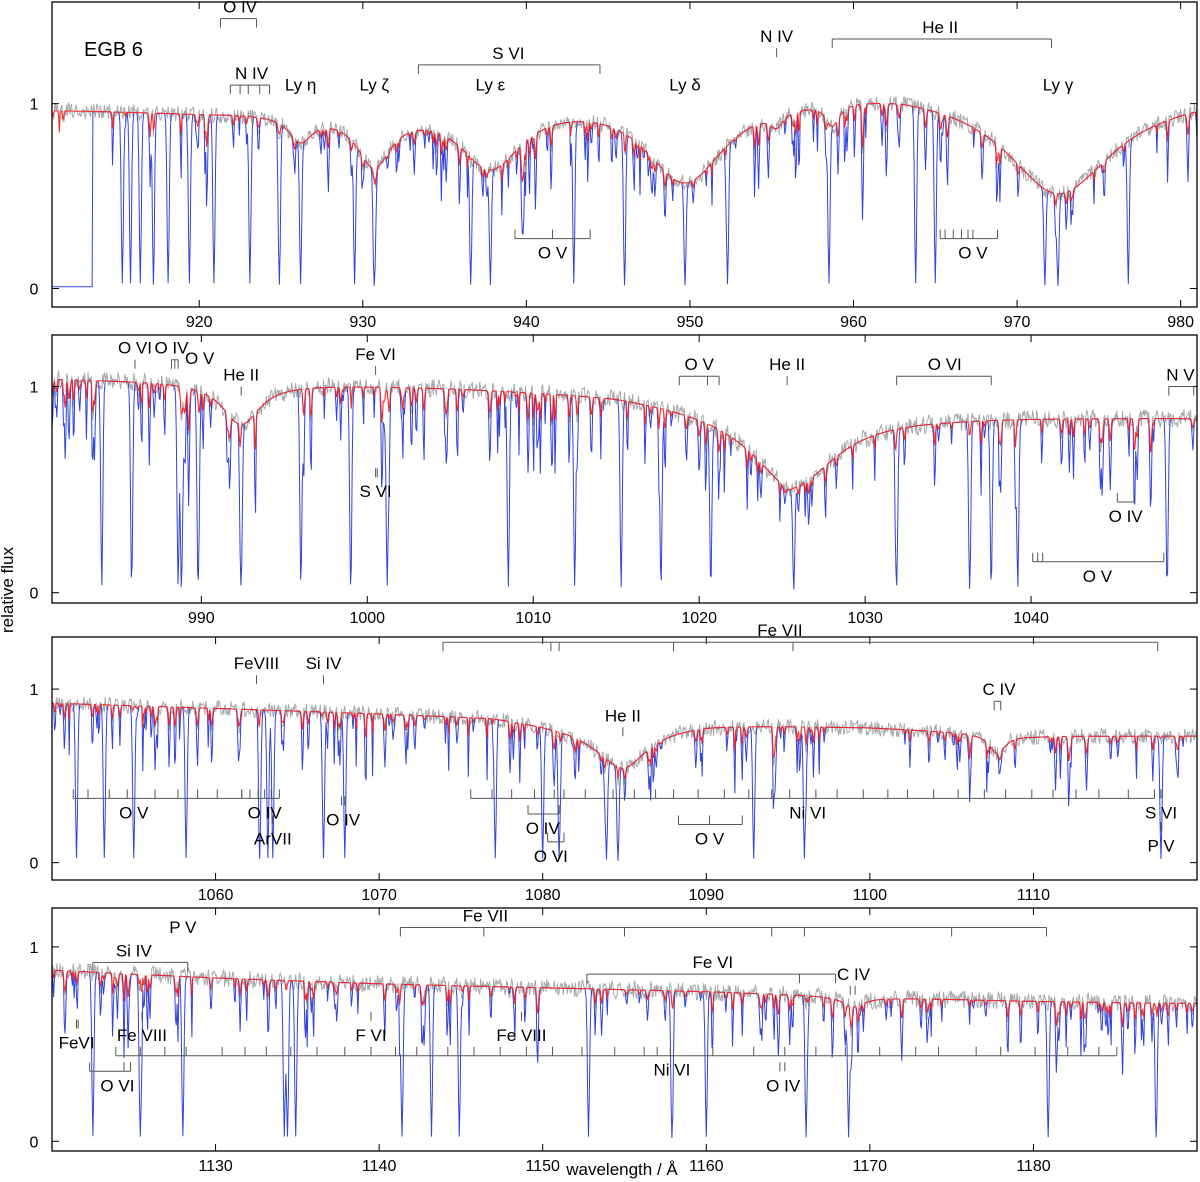  What do you see at coordinates (376, 491) in the screenshot?
I see `line-id-label: S VI` at bounding box center [376, 491].